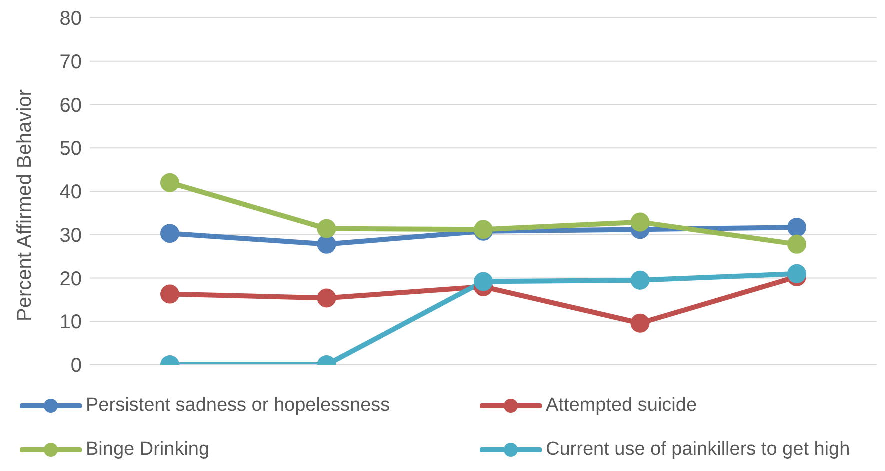 This screenshot has width=885, height=471. I want to click on y-tick-label: 20, so click(71, 279).